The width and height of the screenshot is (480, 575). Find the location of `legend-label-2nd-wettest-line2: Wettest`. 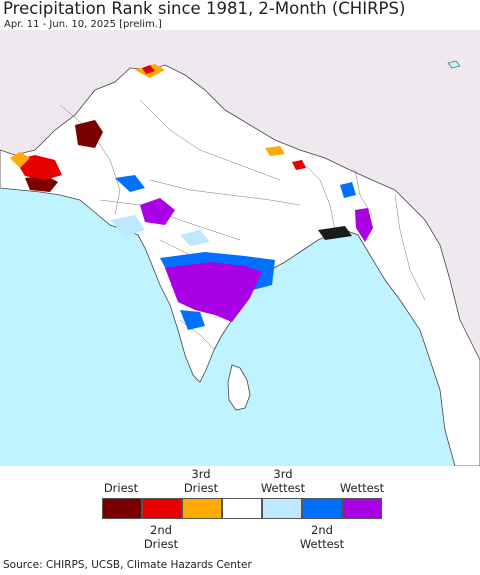

legend-label-2nd-wettest-line2: Wettest is located at coordinates (322, 544).